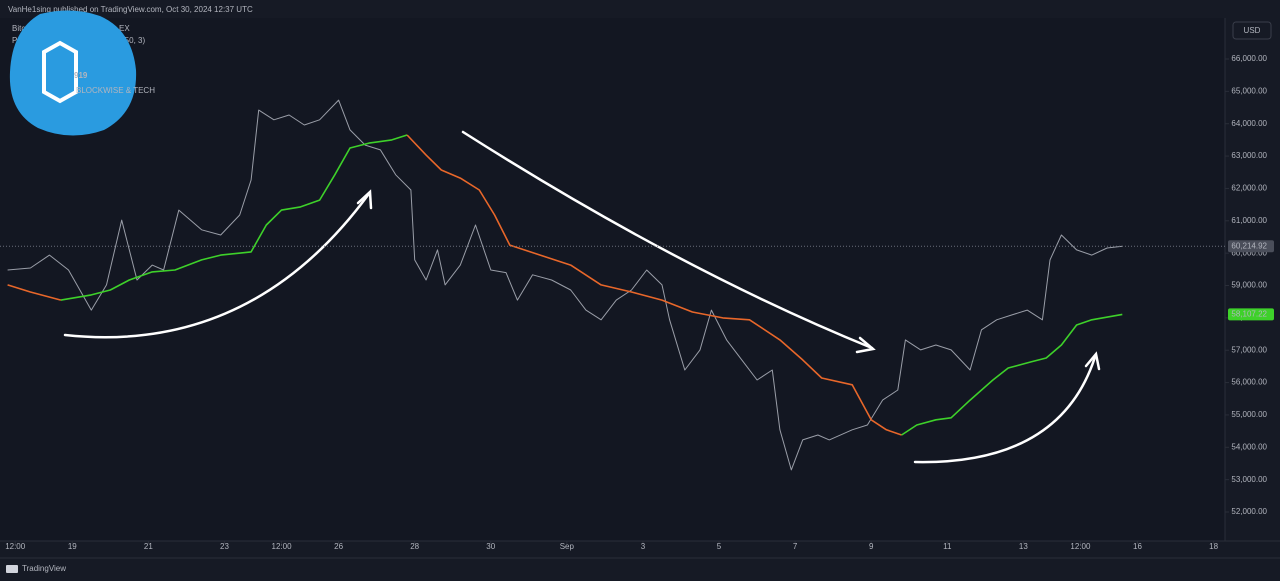 The width and height of the screenshot is (1280, 581). Describe the element at coordinates (44, 568) in the screenshot. I see `footer-brand: TradingView` at that location.